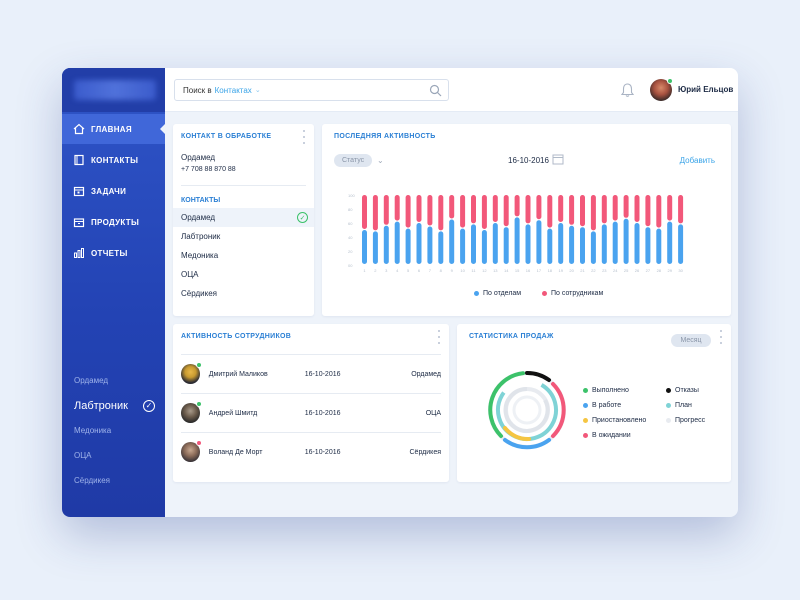 This screenshot has width=800, height=600. I want to click on legend-label: План, so click(683, 405).